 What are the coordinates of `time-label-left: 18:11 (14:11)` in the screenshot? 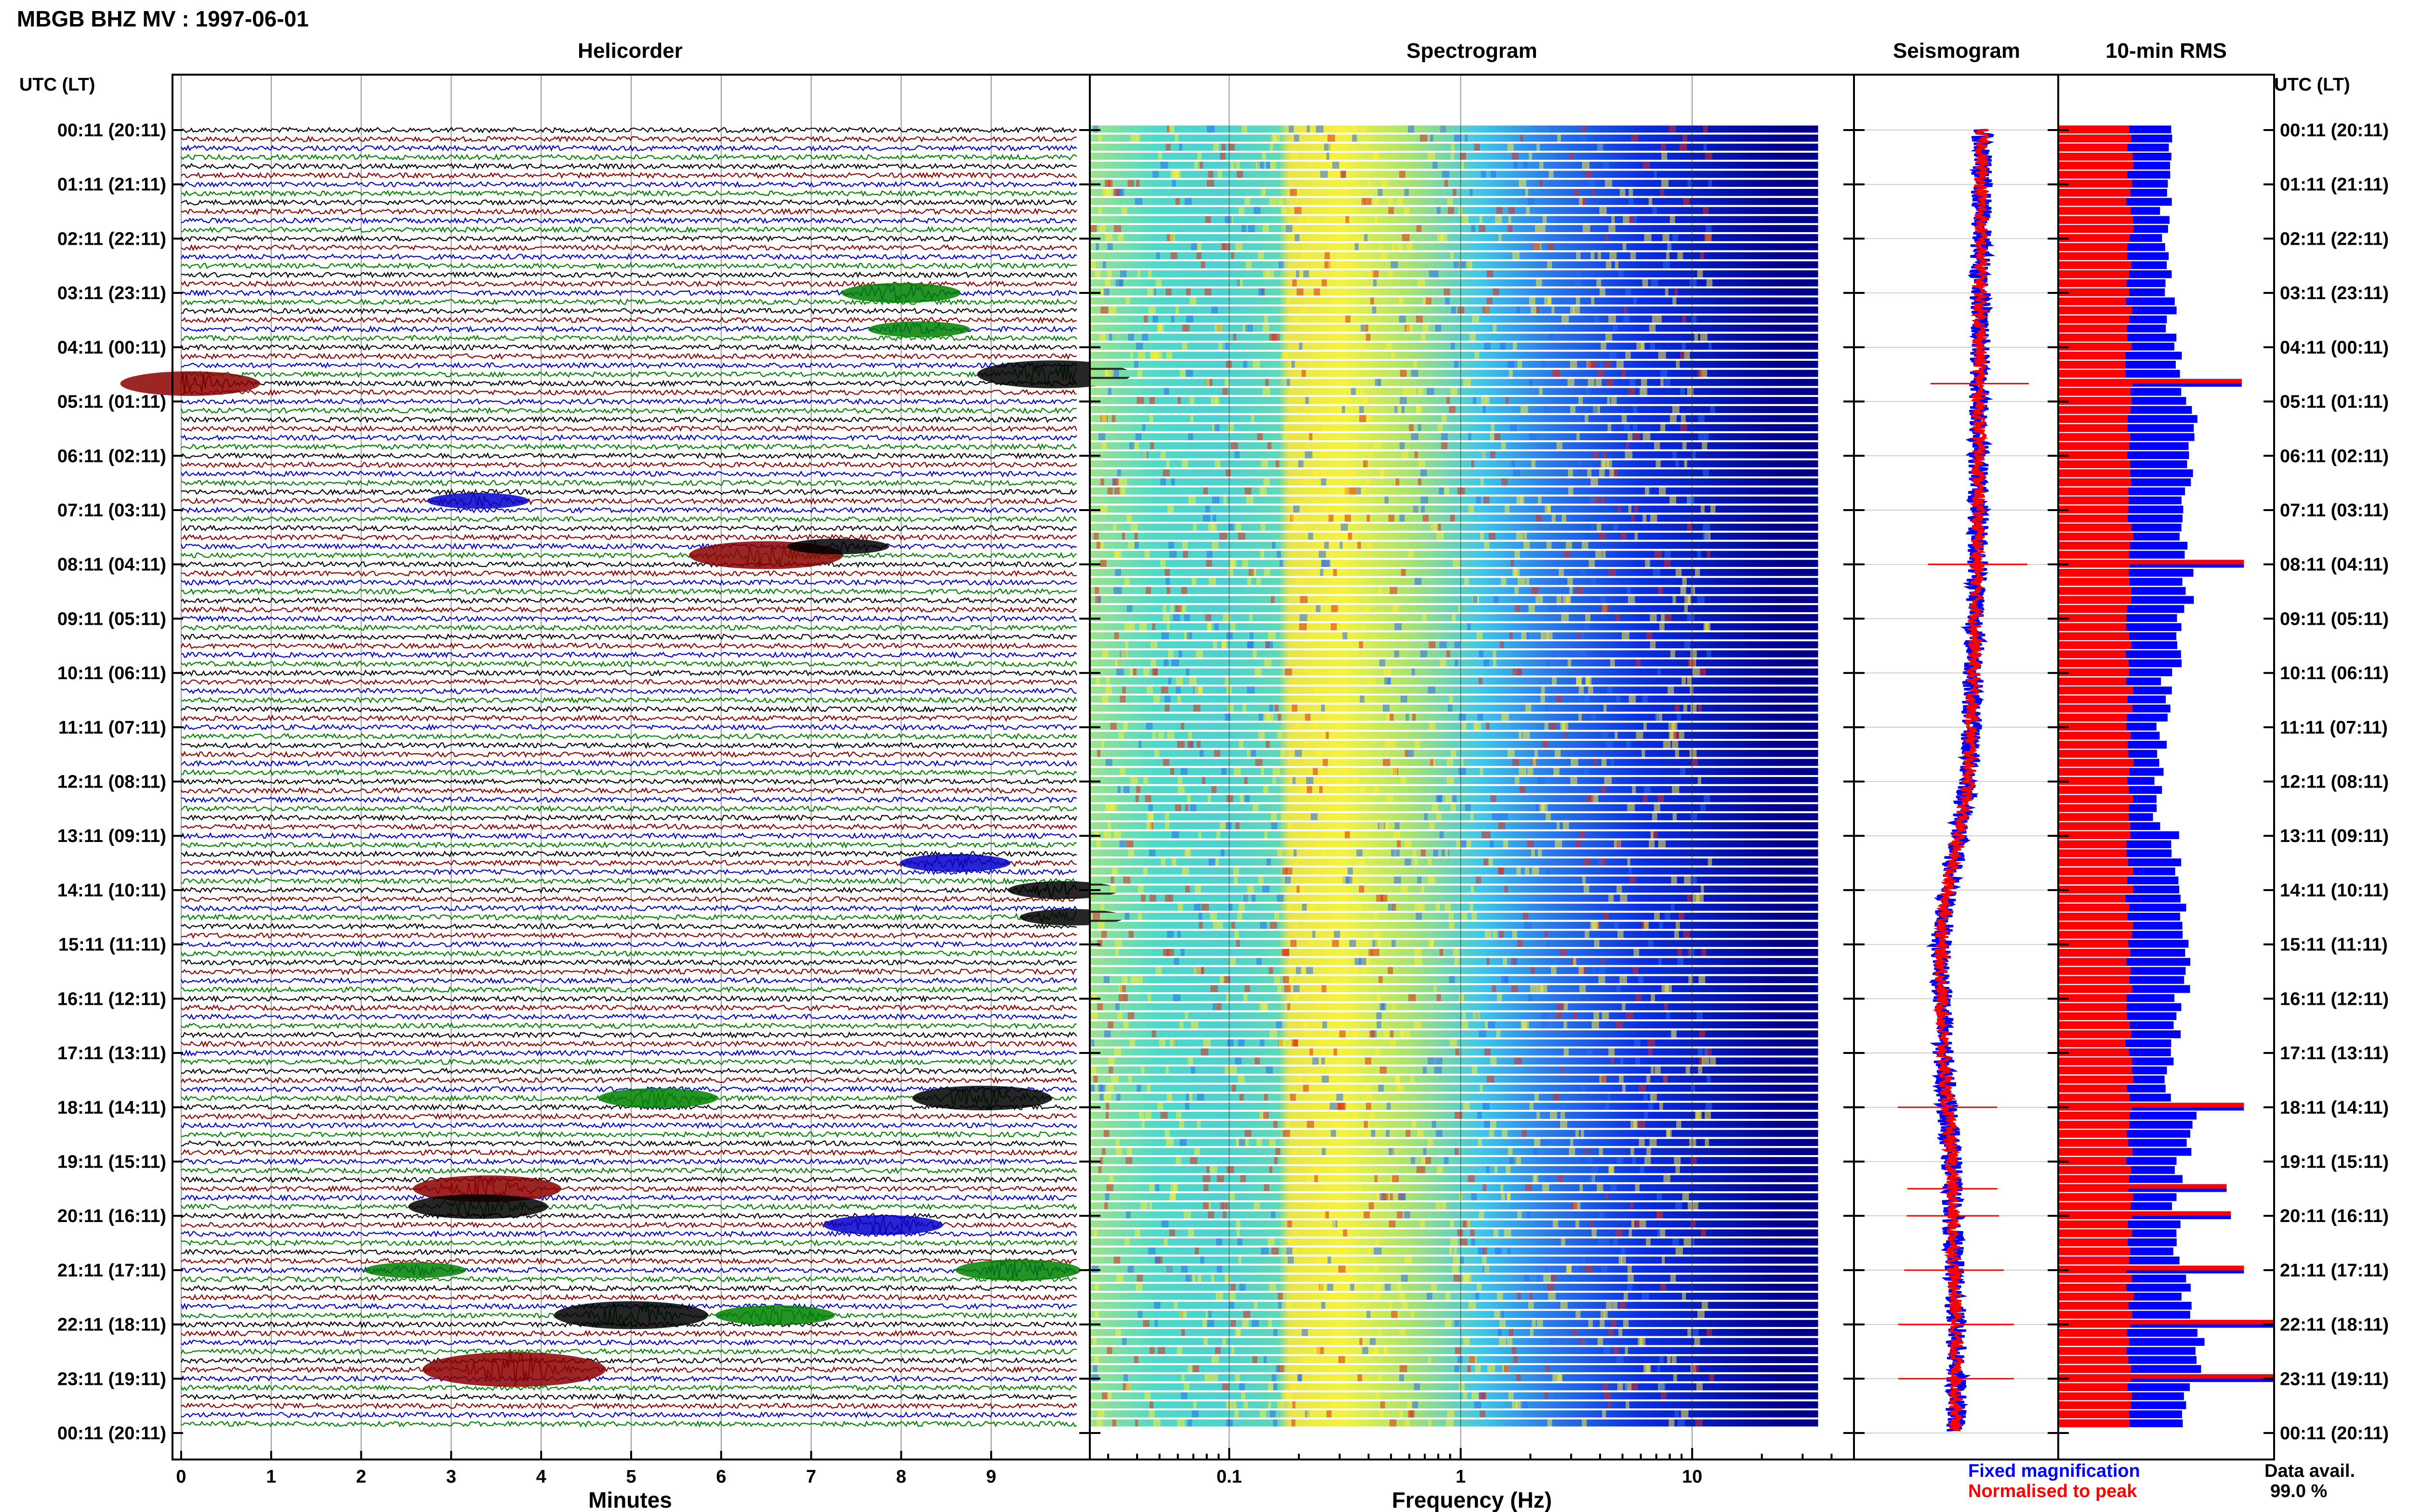 It's located at (111, 1108).